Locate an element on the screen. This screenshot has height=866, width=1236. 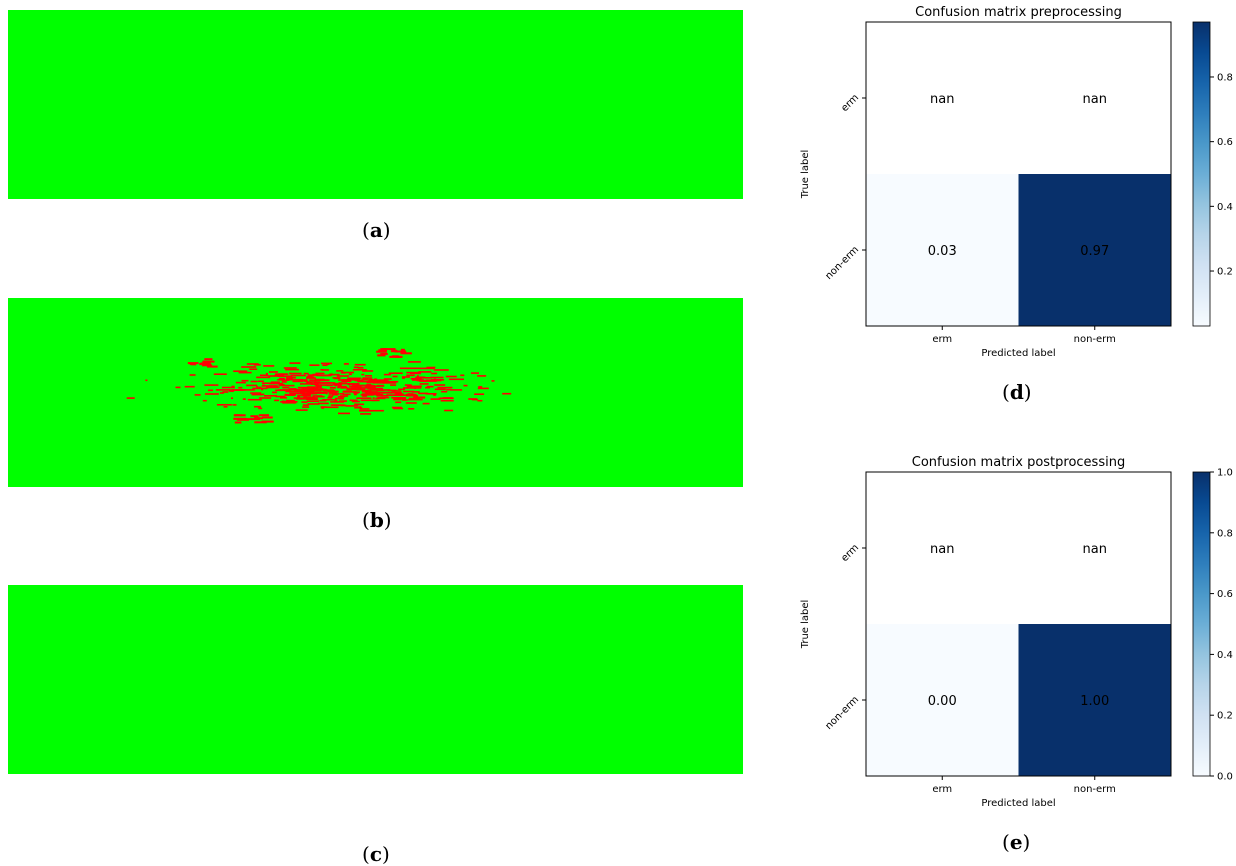
colorbar-tick-label: 0.0 is located at coordinates (1225, 777).